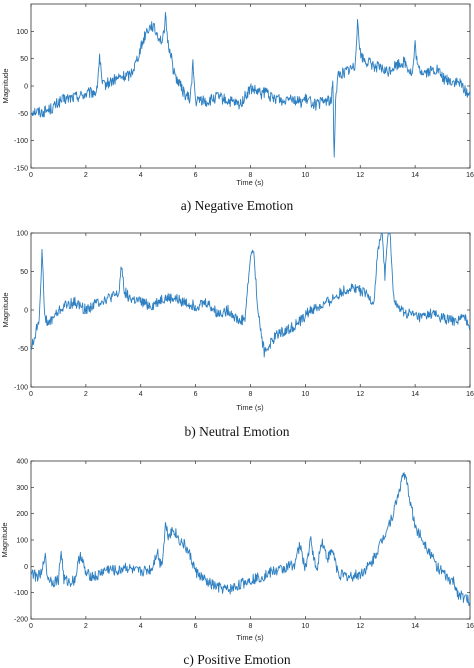 The width and height of the screenshot is (474, 668). Describe the element at coordinates (237, 431) in the screenshot. I see `caption-neutral: b) Neutral Emotion` at that location.